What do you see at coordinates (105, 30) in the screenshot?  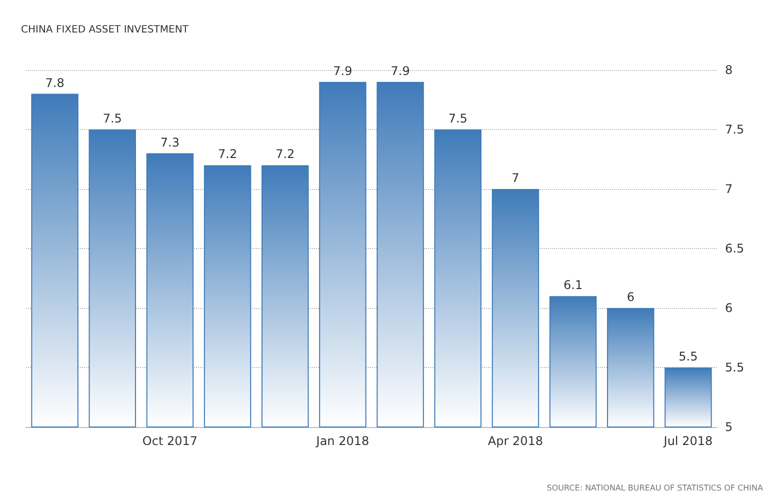 I see `chart-title: CHINA FIXED ASSET INVESTMENT` at bounding box center [105, 30].